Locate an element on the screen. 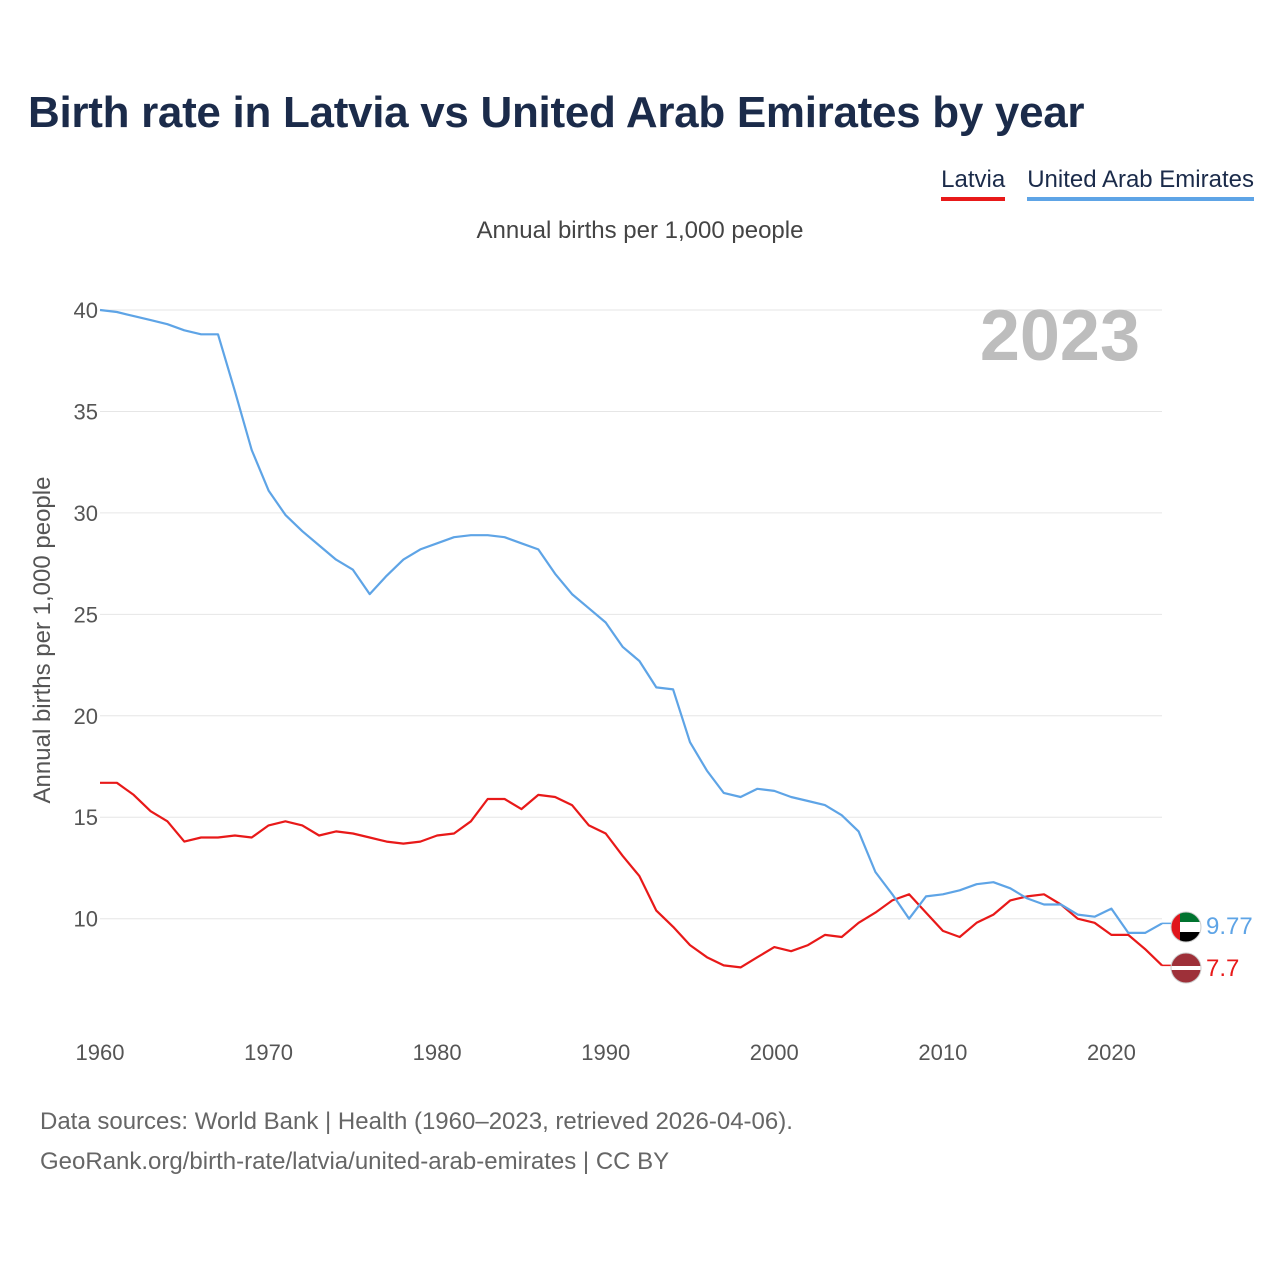  year-watermark: 2023 is located at coordinates (1060, 336).